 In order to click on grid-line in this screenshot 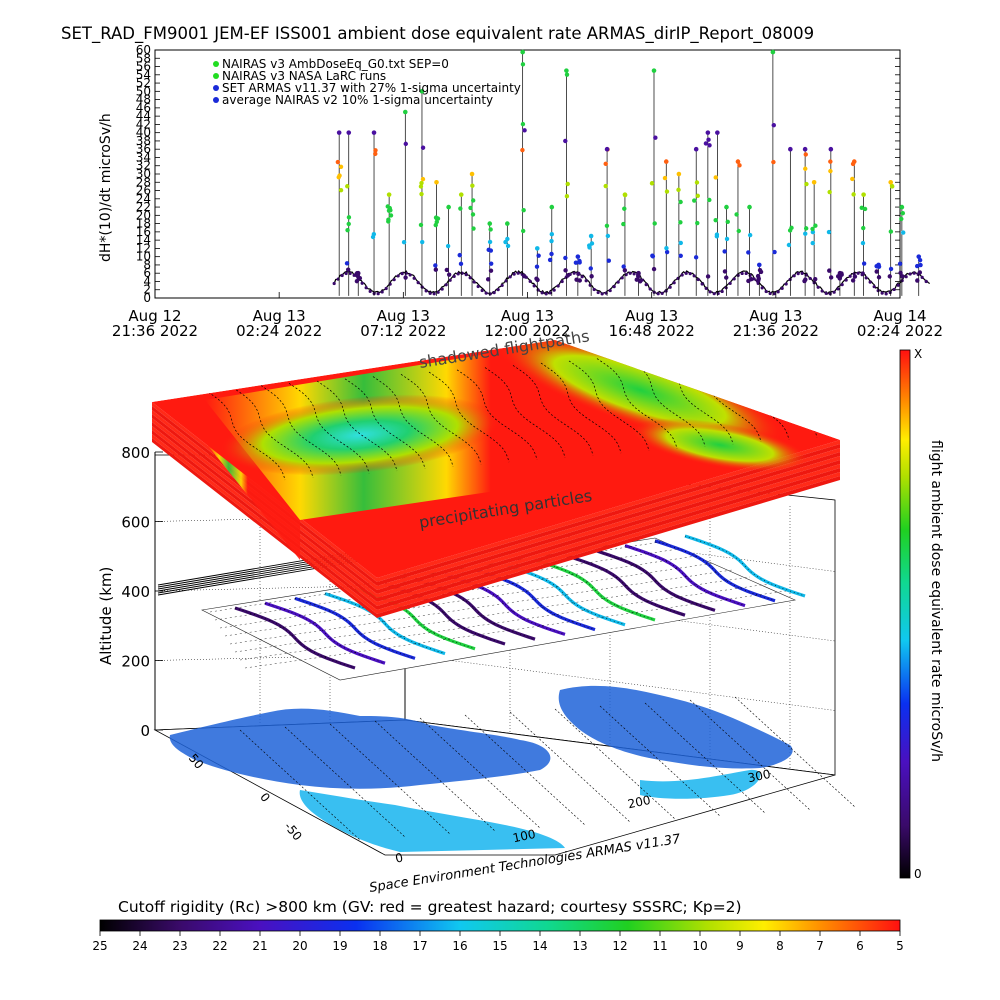, I will do `click(620, 682)`.